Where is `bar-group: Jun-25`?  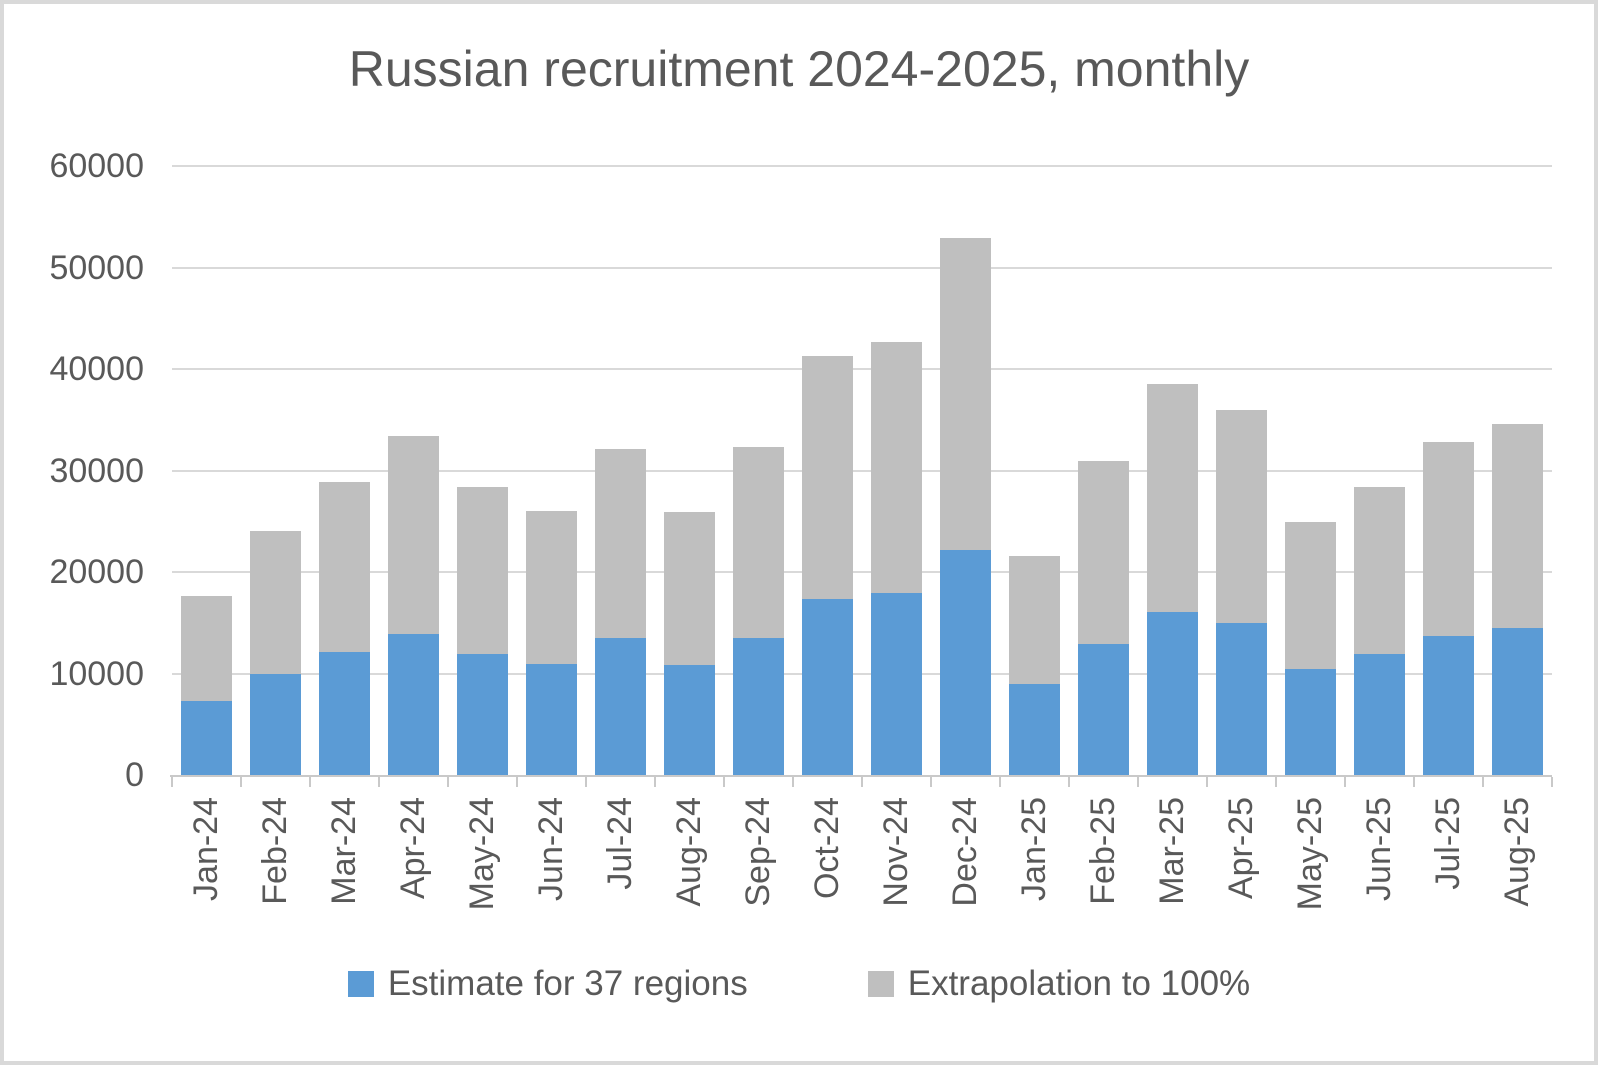
bar-group: Jun-25 is located at coordinates (1379, 533).